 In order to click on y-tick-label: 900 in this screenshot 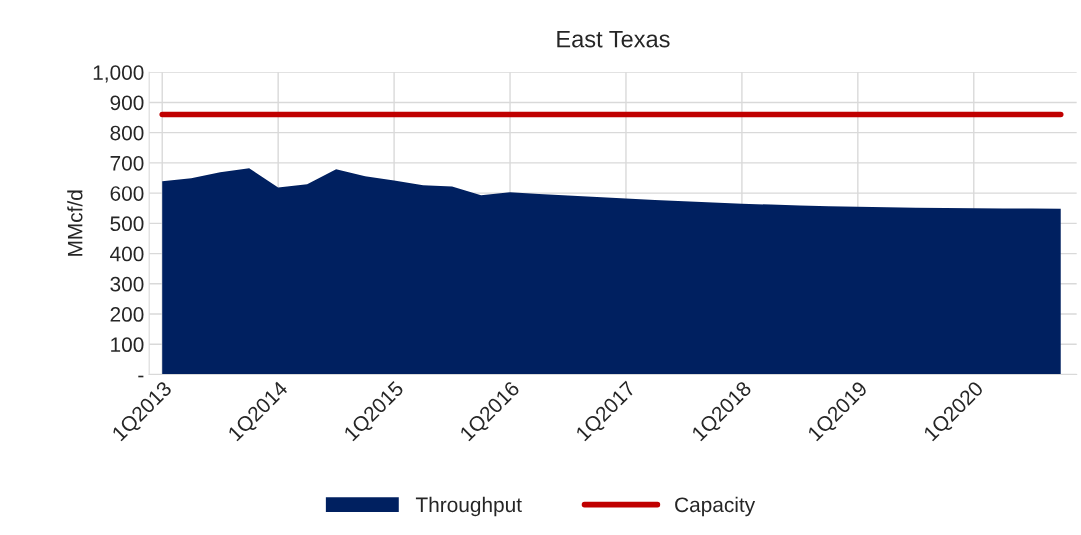, I will do `click(127, 103)`.